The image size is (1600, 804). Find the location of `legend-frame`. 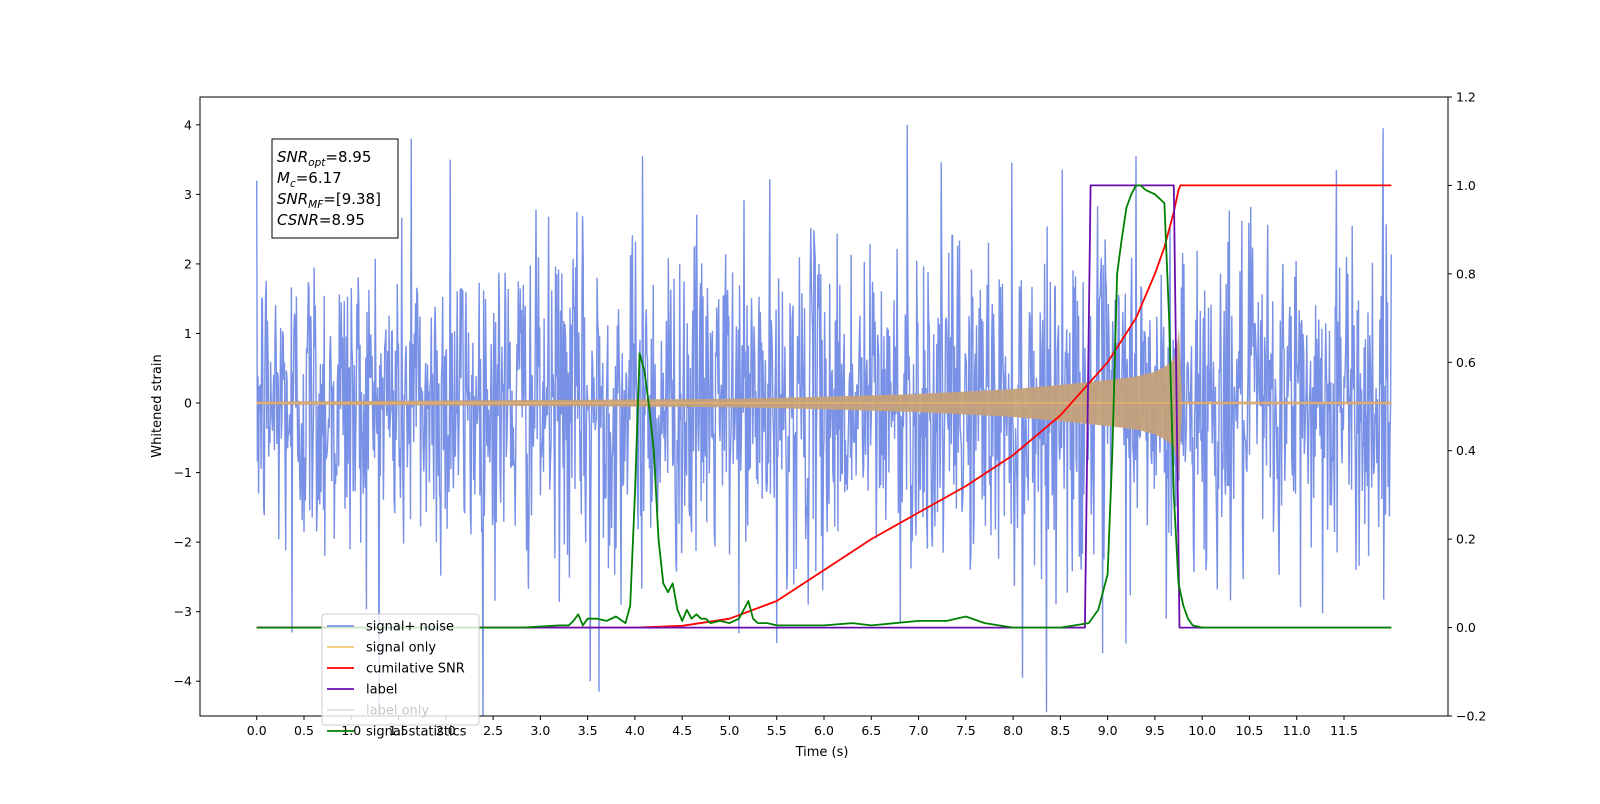

legend-frame is located at coordinates (400, 669).